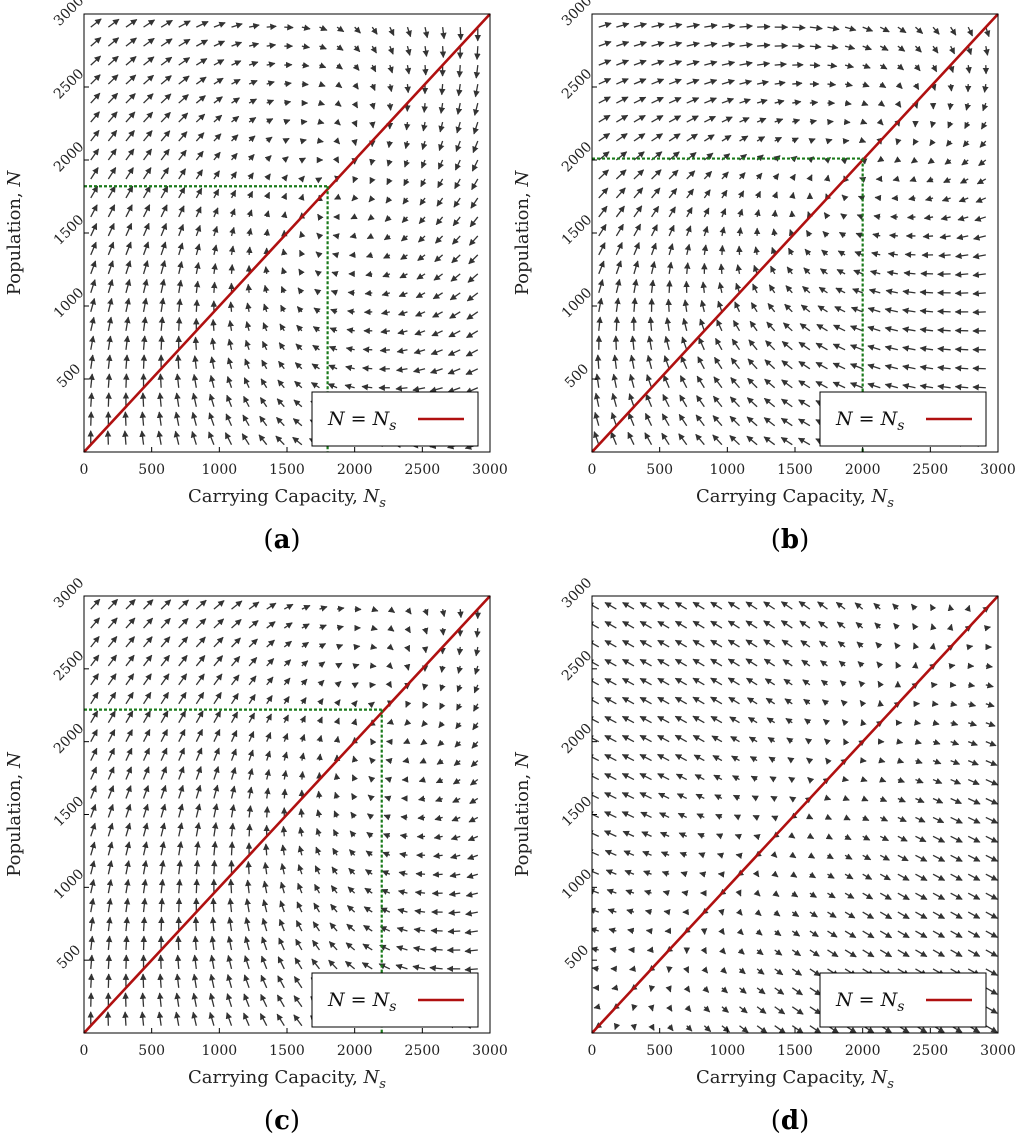 The height and width of the screenshot is (1143, 1024). What do you see at coordinates (863, 1051) in the screenshot?
I see `x-tick-label: 2000` at bounding box center [863, 1051].